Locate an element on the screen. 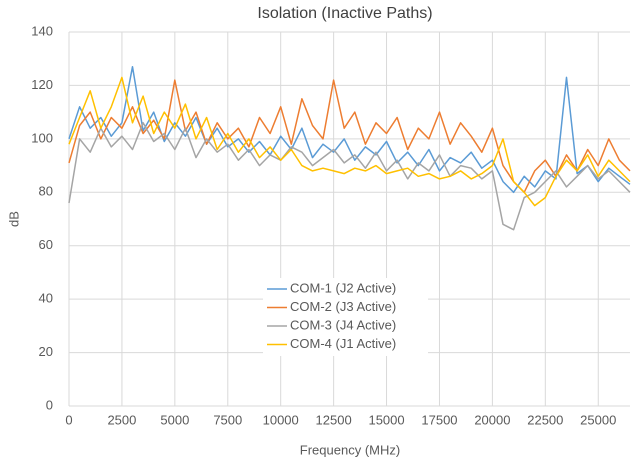 The height and width of the screenshot is (463, 633). y-tick-label: 80 is located at coordinates (46, 191).